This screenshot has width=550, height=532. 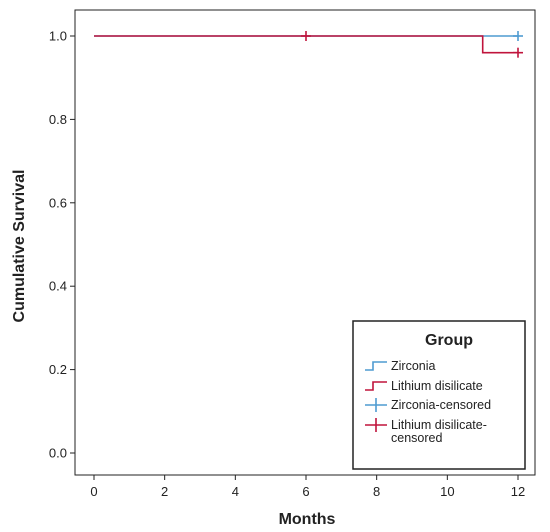 What do you see at coordinates (235, 491) in the screenshot?
I see `x-tick-label: 4` at bounding box center [235, 491].